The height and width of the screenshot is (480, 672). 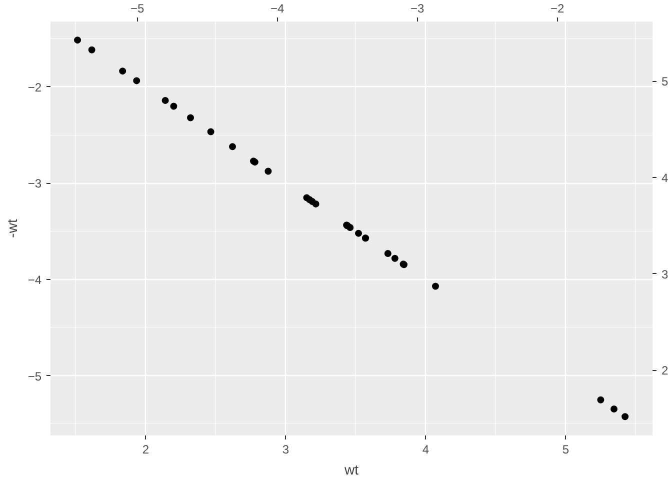 I want to click on x-tick-label: 2, so click(x=146, y=449).